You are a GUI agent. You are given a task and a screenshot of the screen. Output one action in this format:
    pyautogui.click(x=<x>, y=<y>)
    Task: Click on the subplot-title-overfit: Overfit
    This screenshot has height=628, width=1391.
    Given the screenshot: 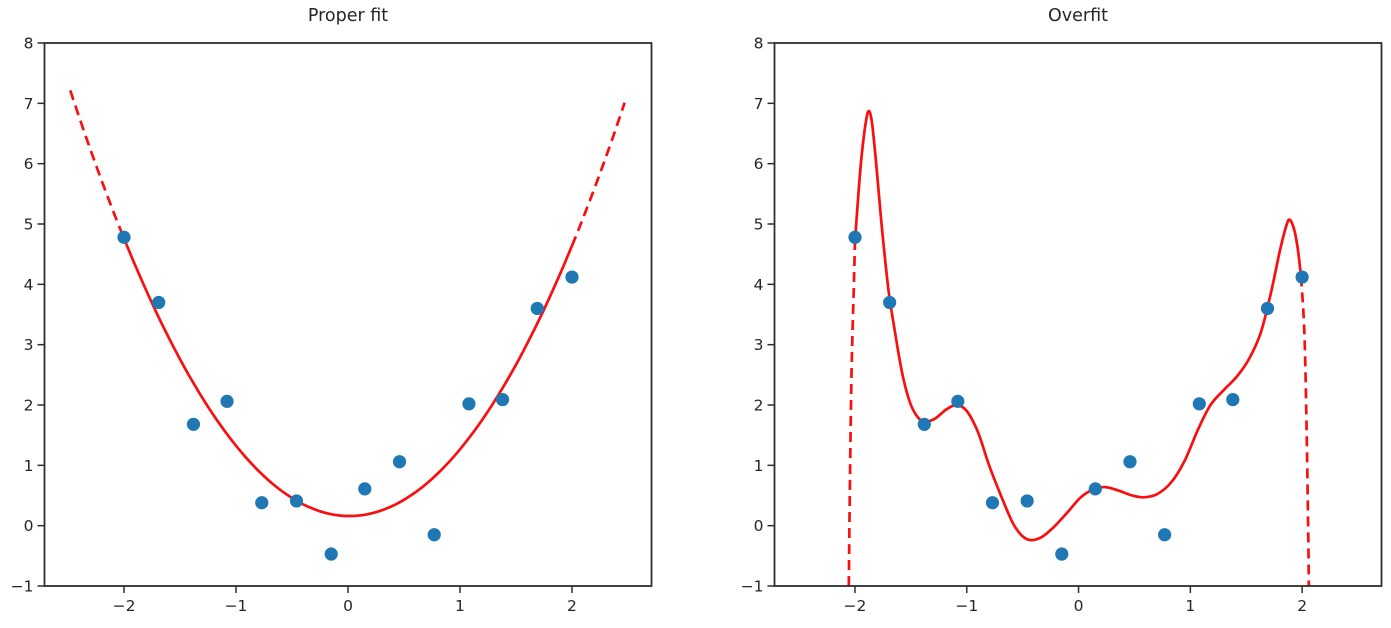 What is the action you would take?
    pyautogui.click(x=1078, y=16)
    